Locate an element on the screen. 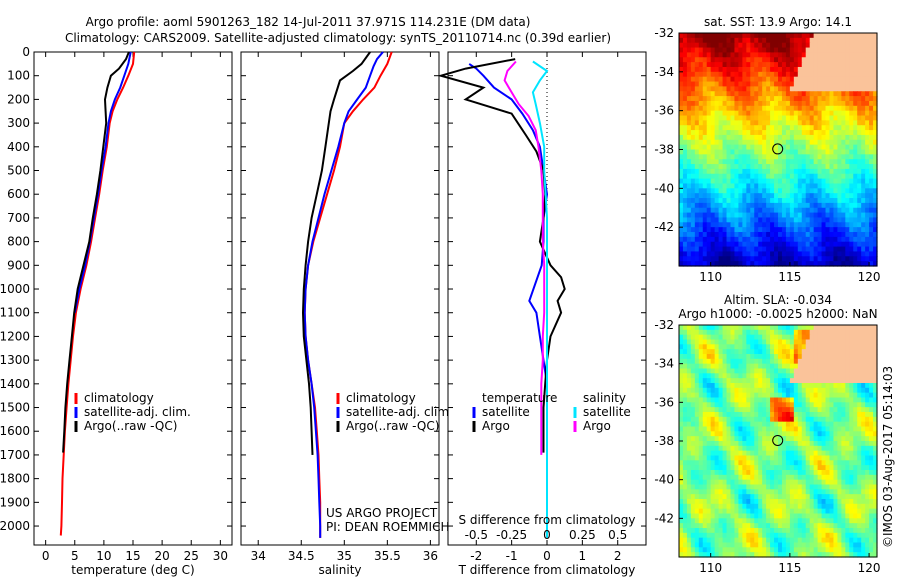  sla_map-ytick-label: -40 is located at coordinates (664, 480).